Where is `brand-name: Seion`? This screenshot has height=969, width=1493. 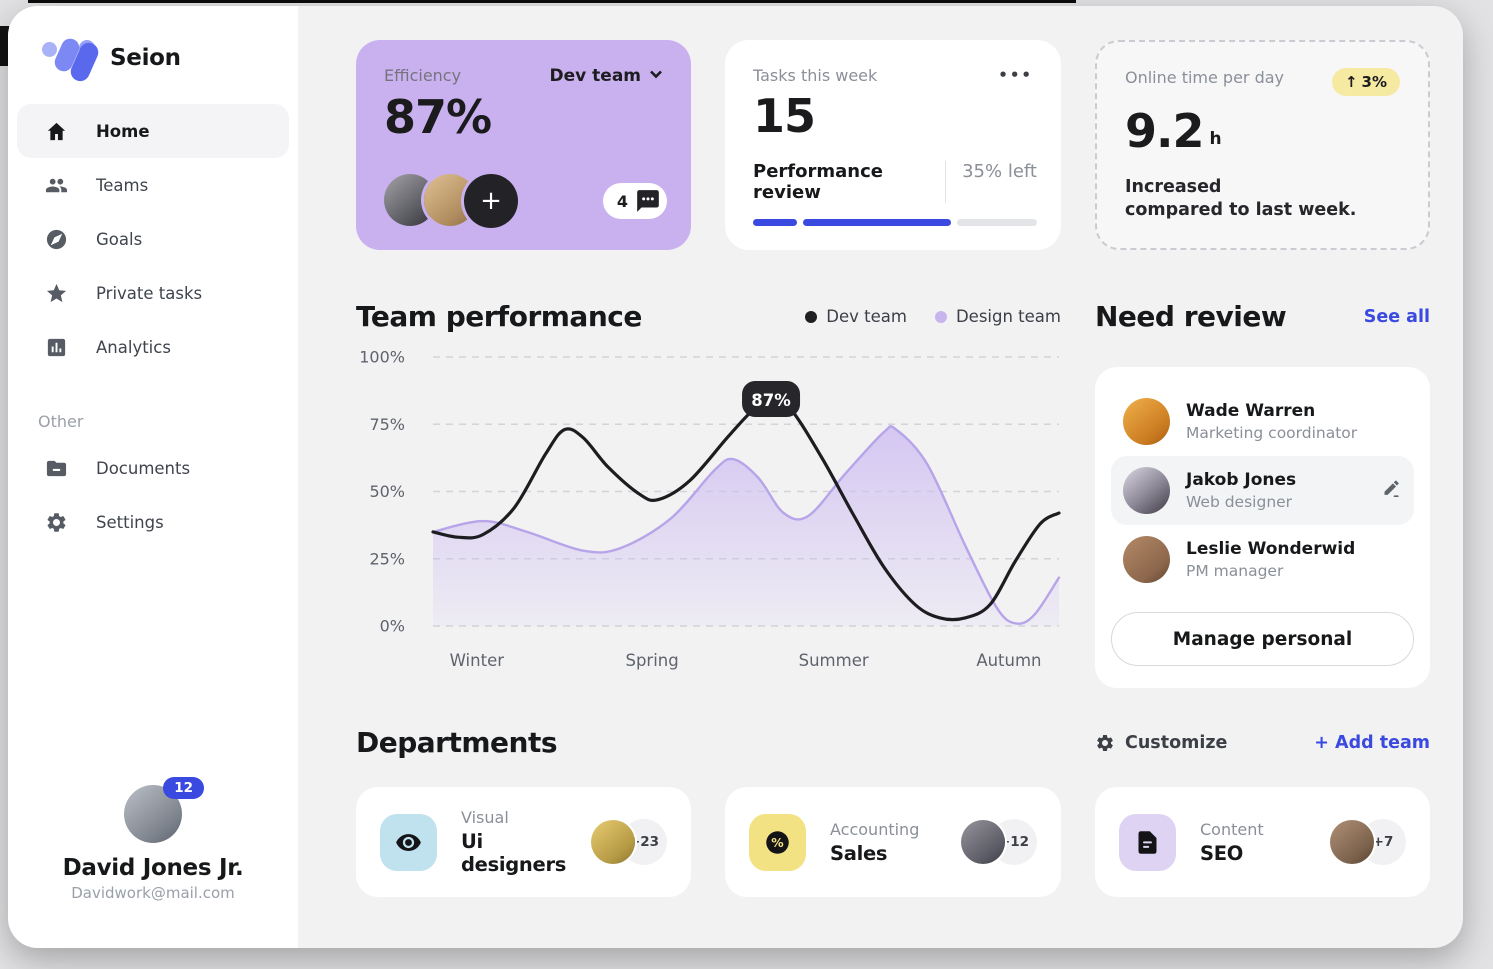
brand-name: Seion is located at coordinates (145, 58).